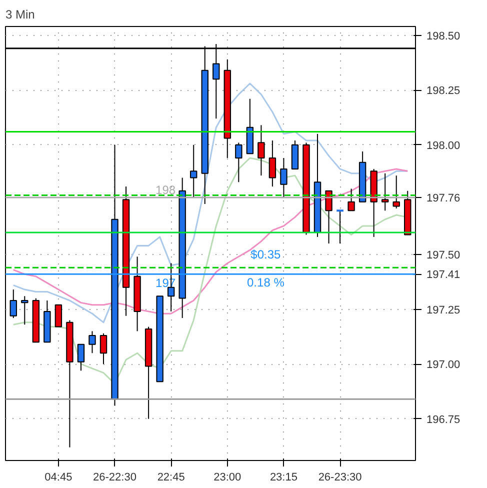 This screenshot has width=487, height=488. I want to click on x-tick-label: 04:45, so click(58, 478).